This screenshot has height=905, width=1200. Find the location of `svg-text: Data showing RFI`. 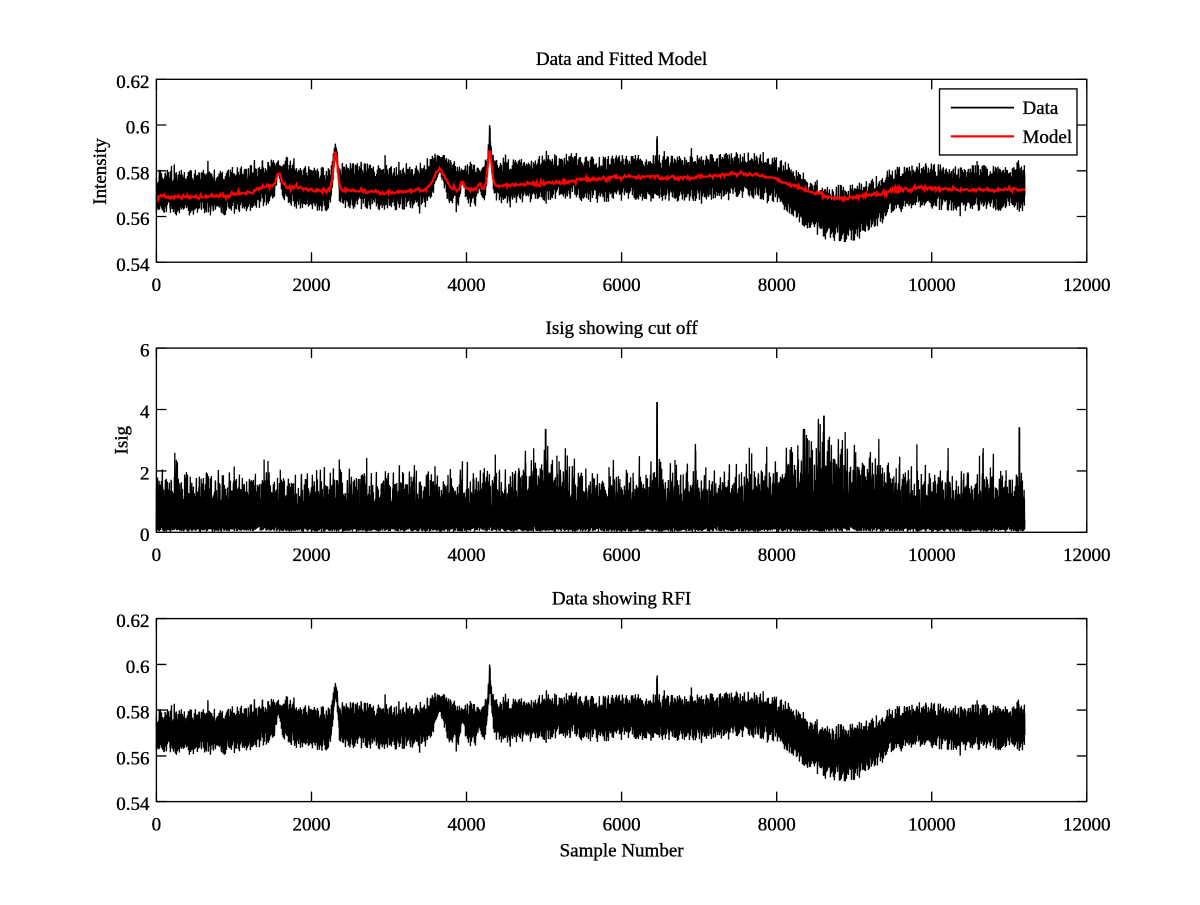

svg-text: Data showing RFI is located at coordinates (621, 598).